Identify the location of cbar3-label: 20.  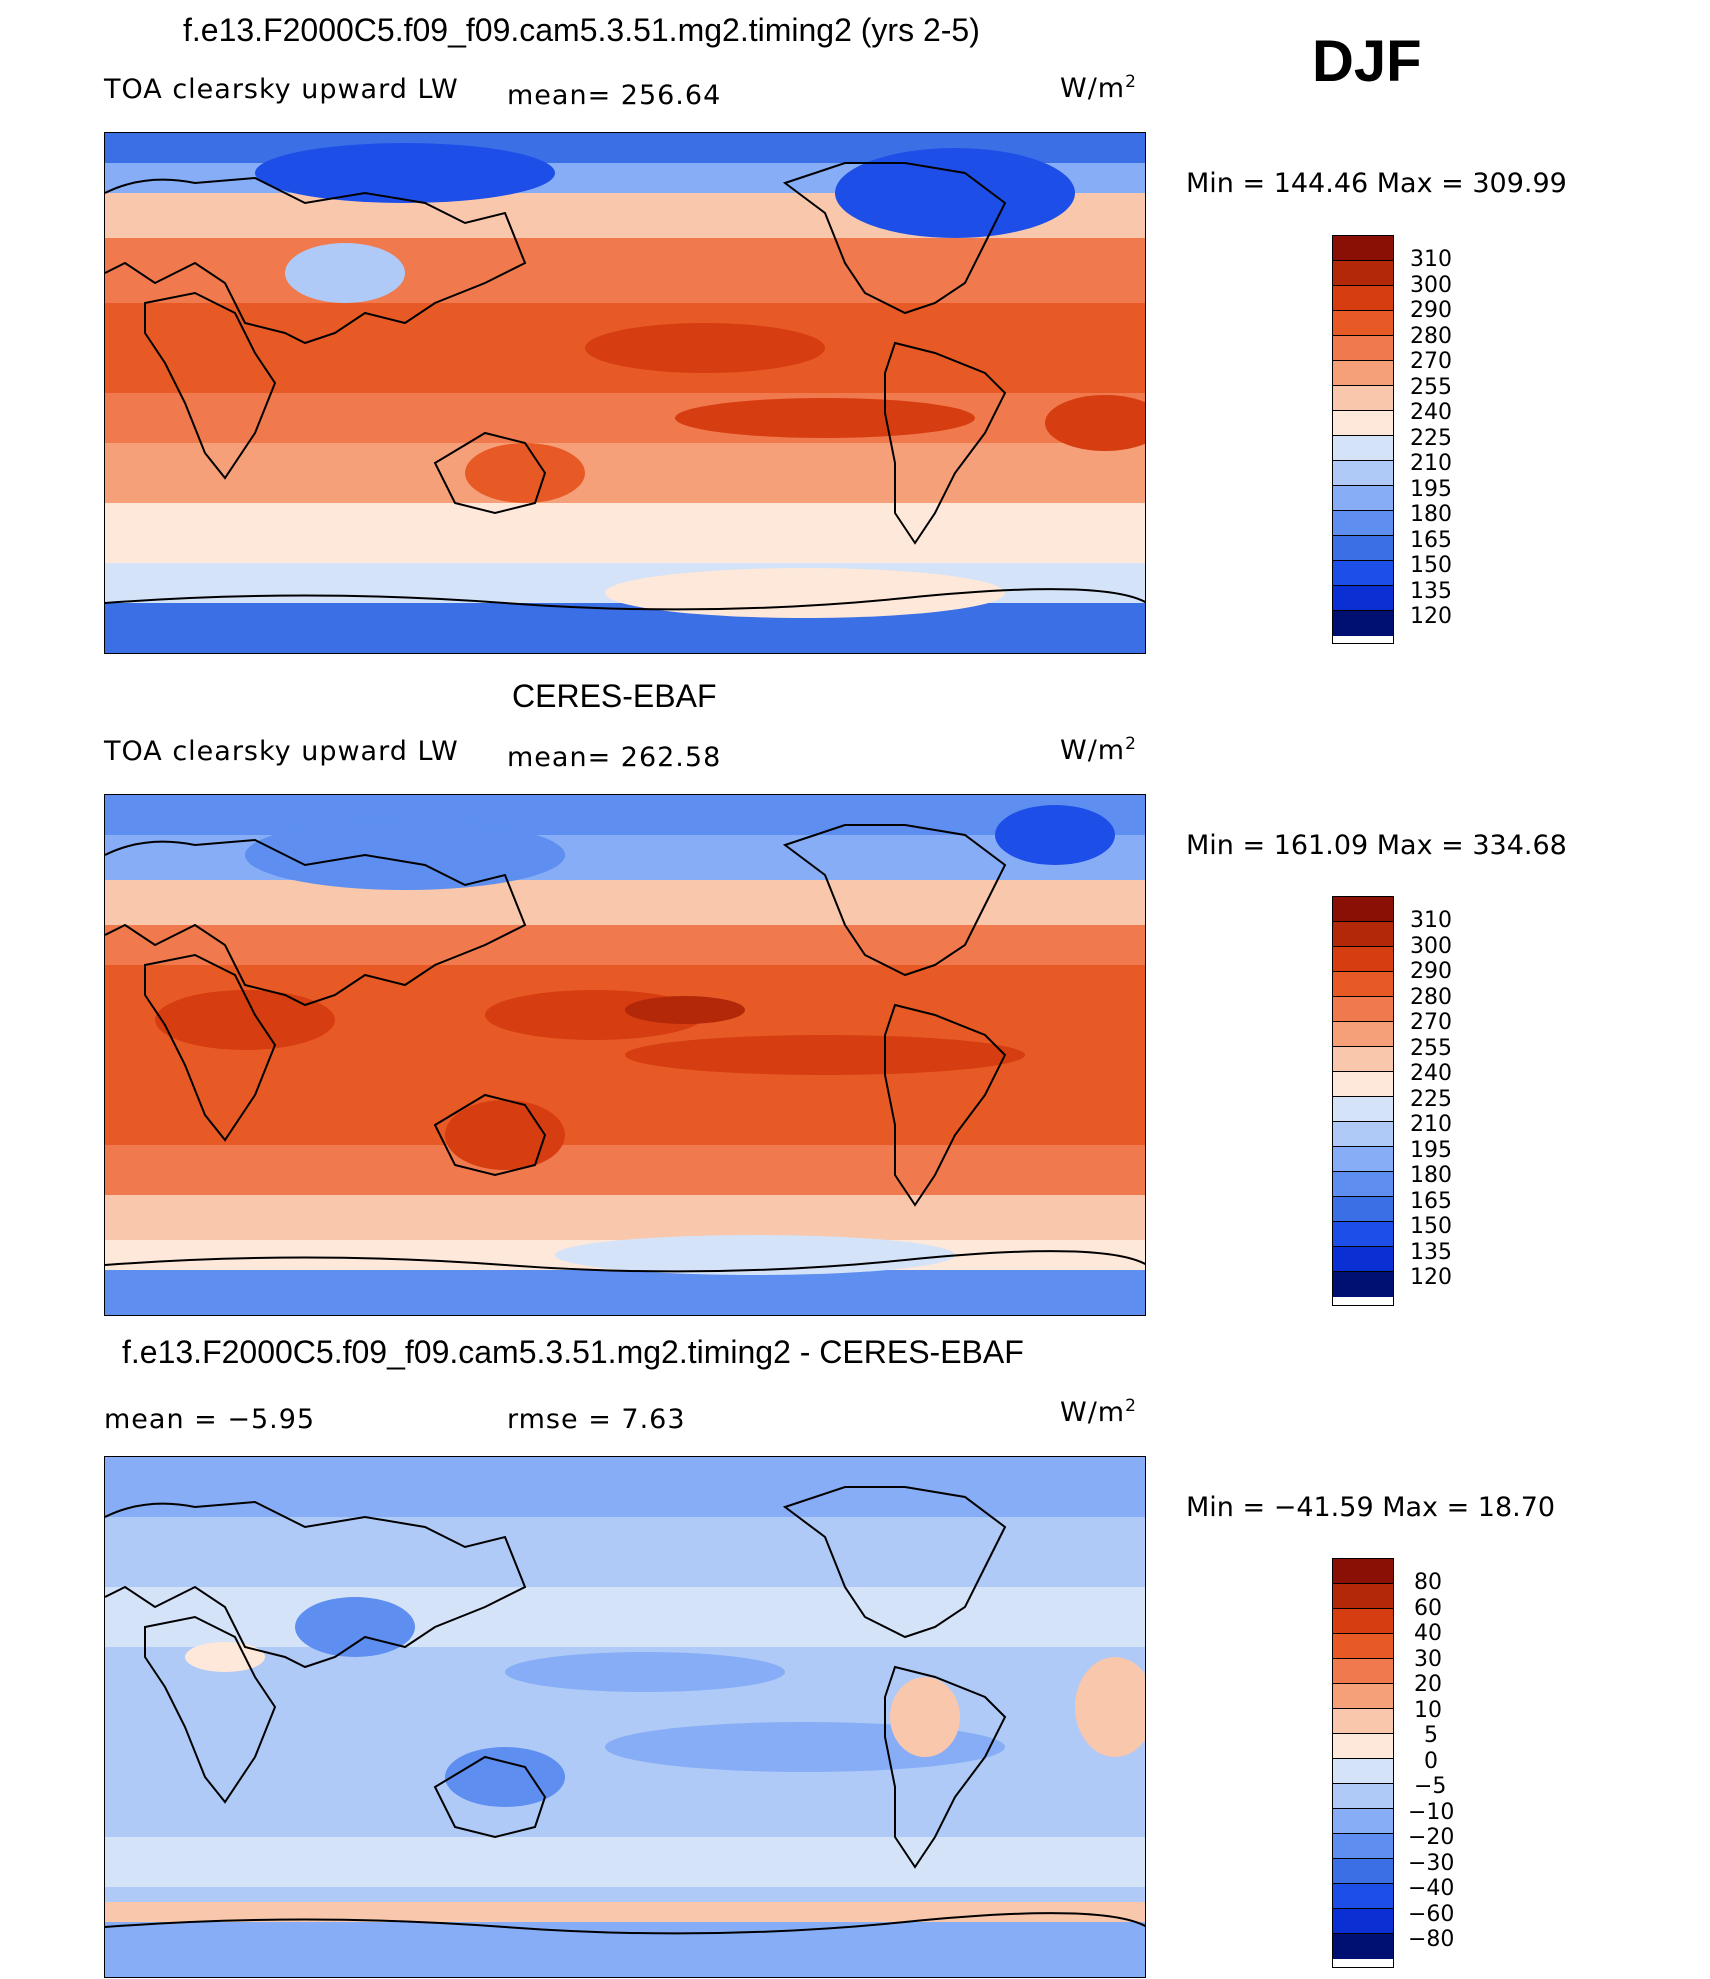
(1428, 1684).